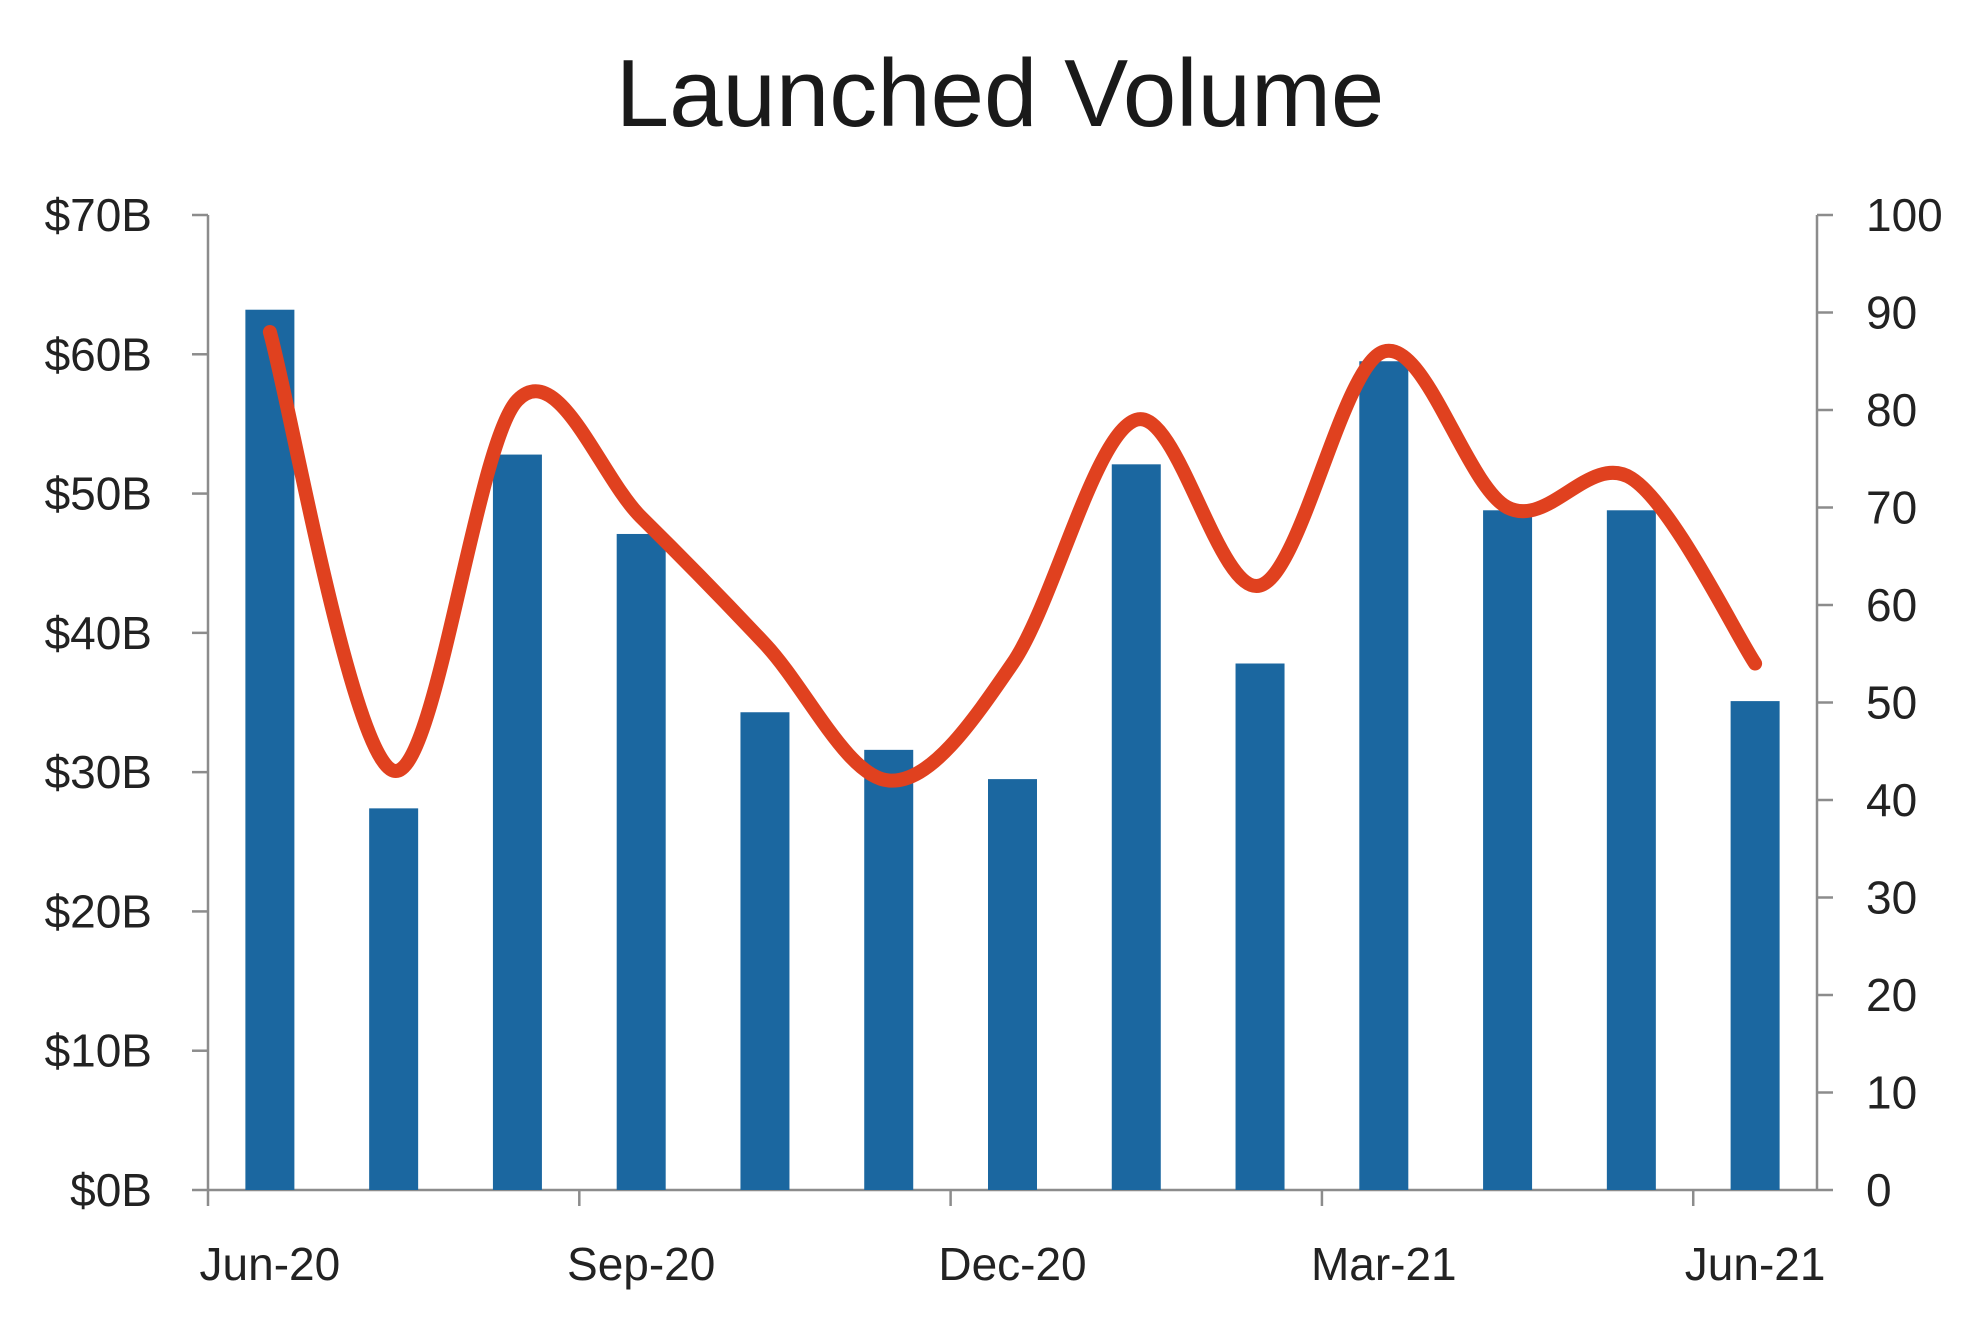 Image resolution: width=1980 pixels, height=1333 pixels. Describe the element at coordinates (1879, 1190) in the screenshot. I see `right-axis-tick-label: 0` at that location.